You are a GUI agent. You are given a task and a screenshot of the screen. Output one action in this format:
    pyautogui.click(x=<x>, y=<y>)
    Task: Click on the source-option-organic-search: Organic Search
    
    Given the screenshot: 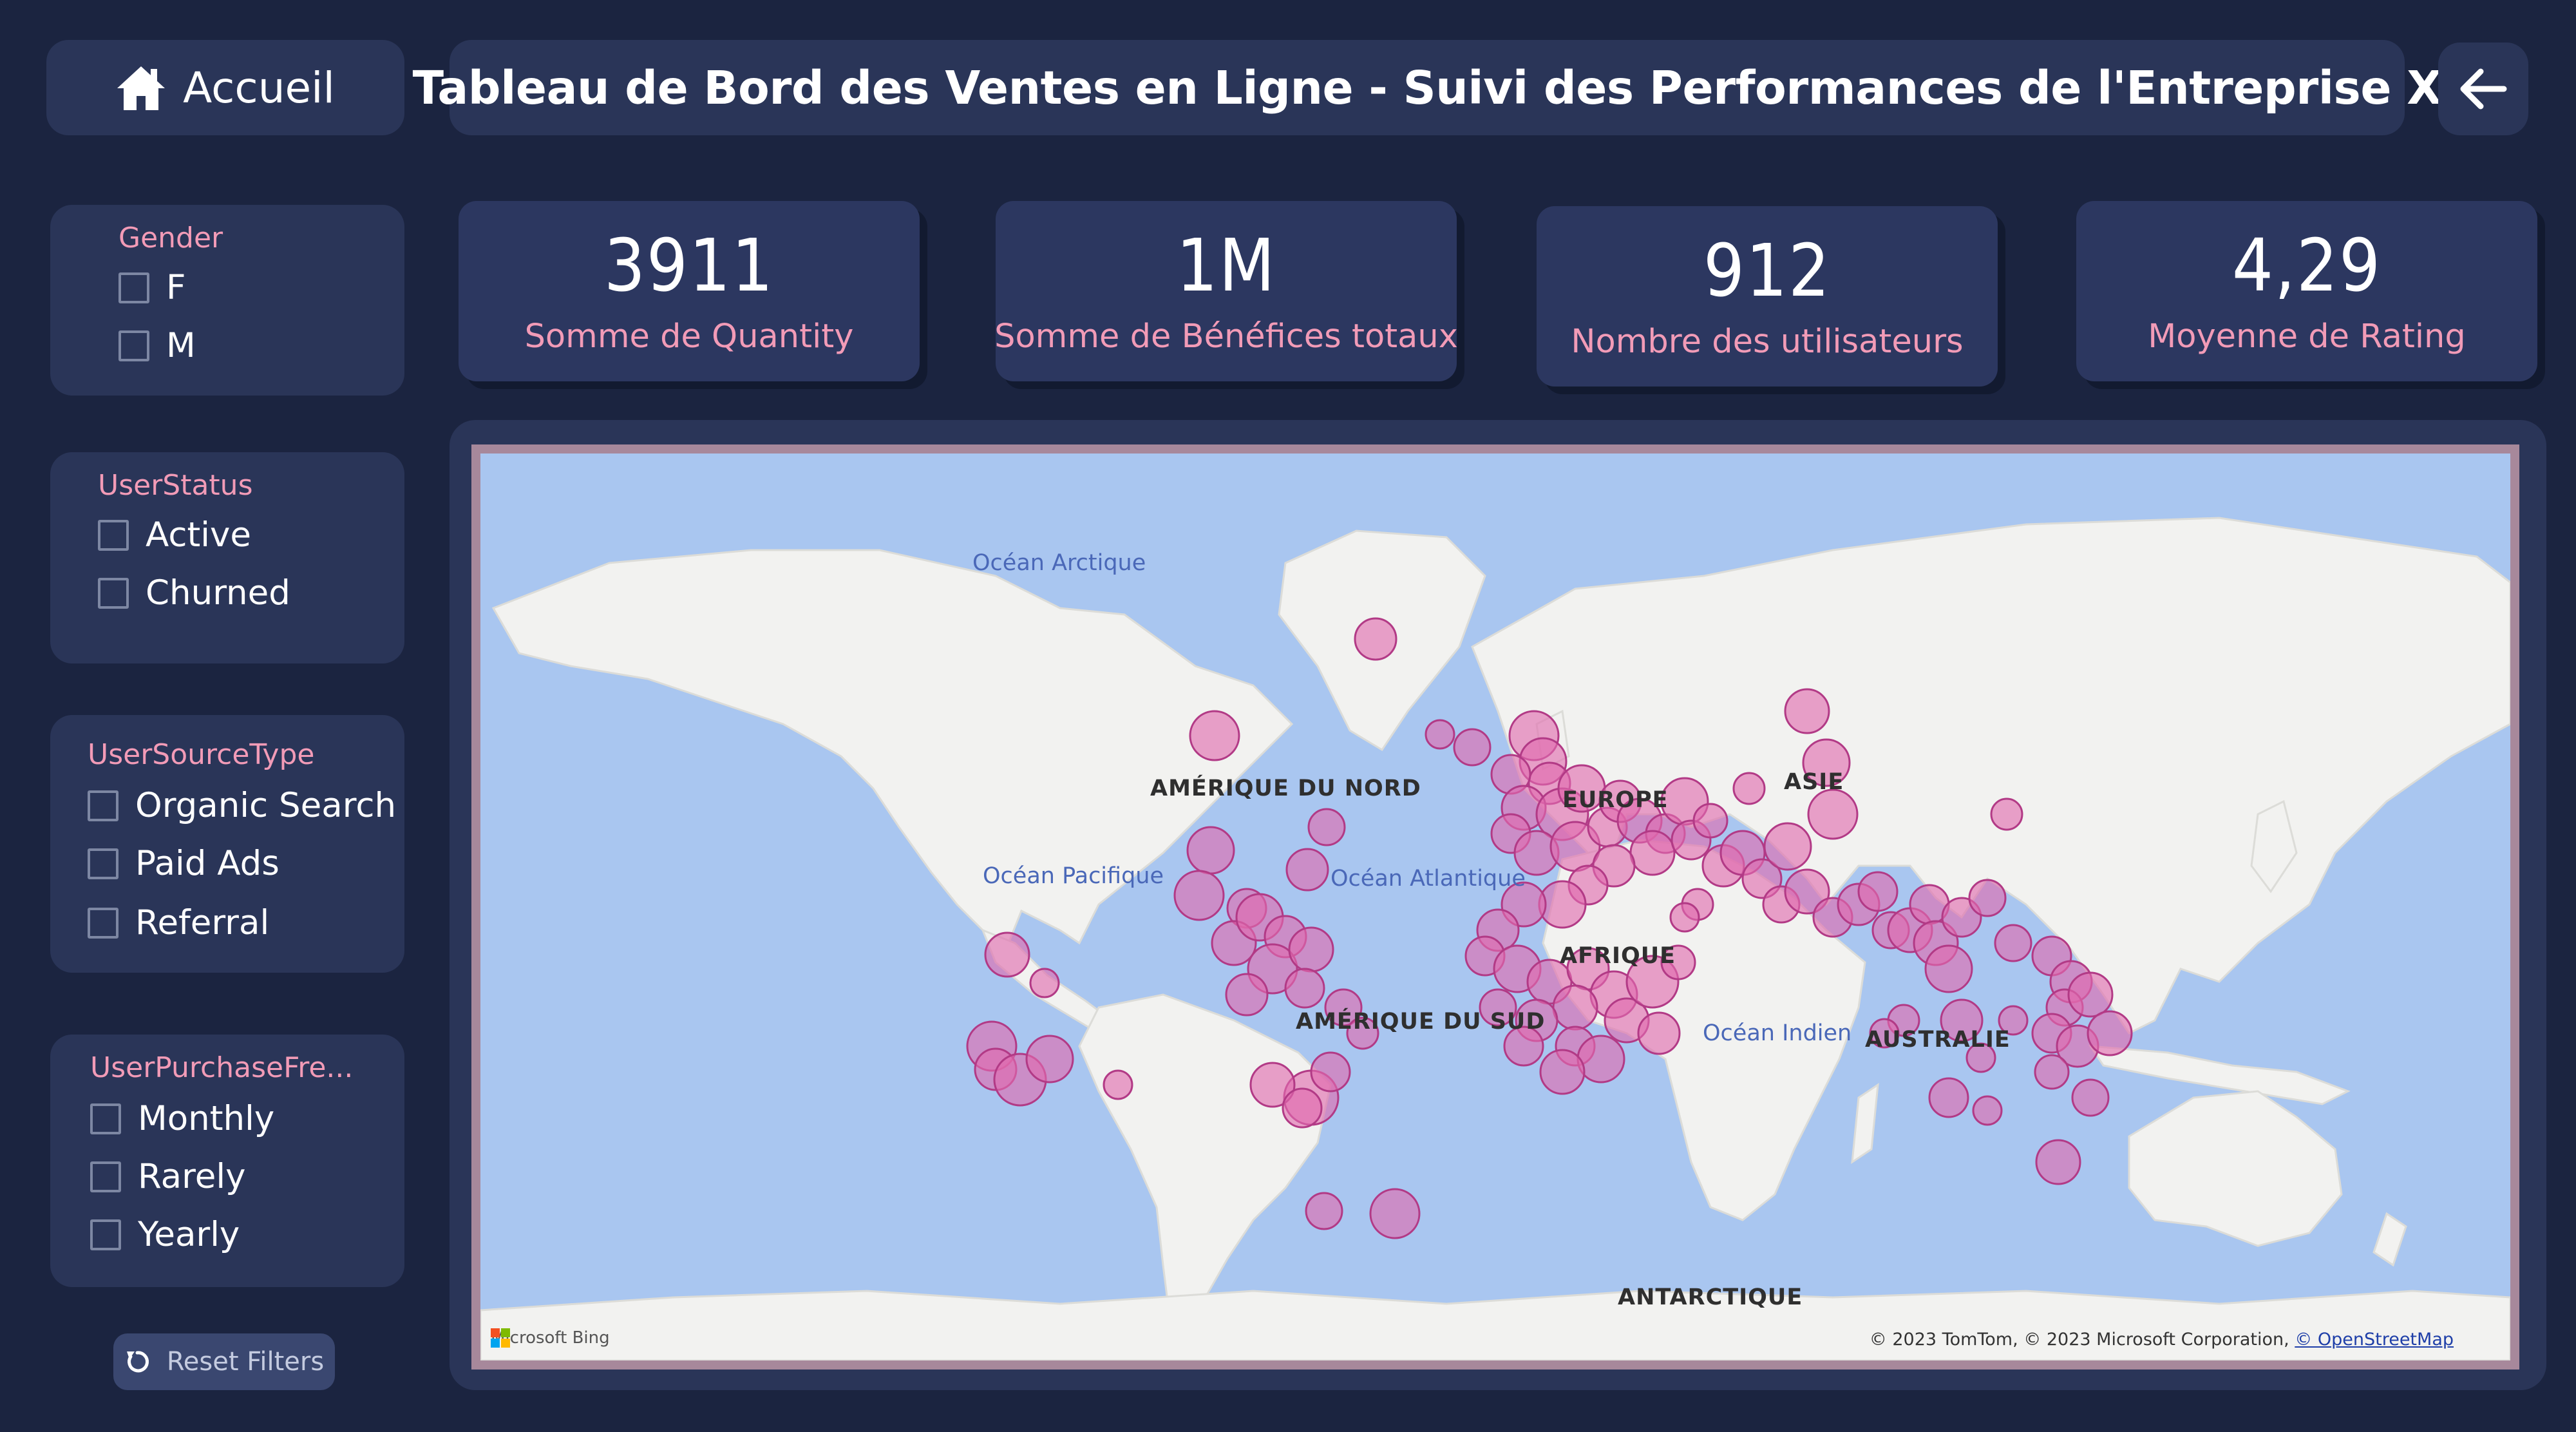 What is the action you would take?
    pyautogui.click(x=242, y=805)
    